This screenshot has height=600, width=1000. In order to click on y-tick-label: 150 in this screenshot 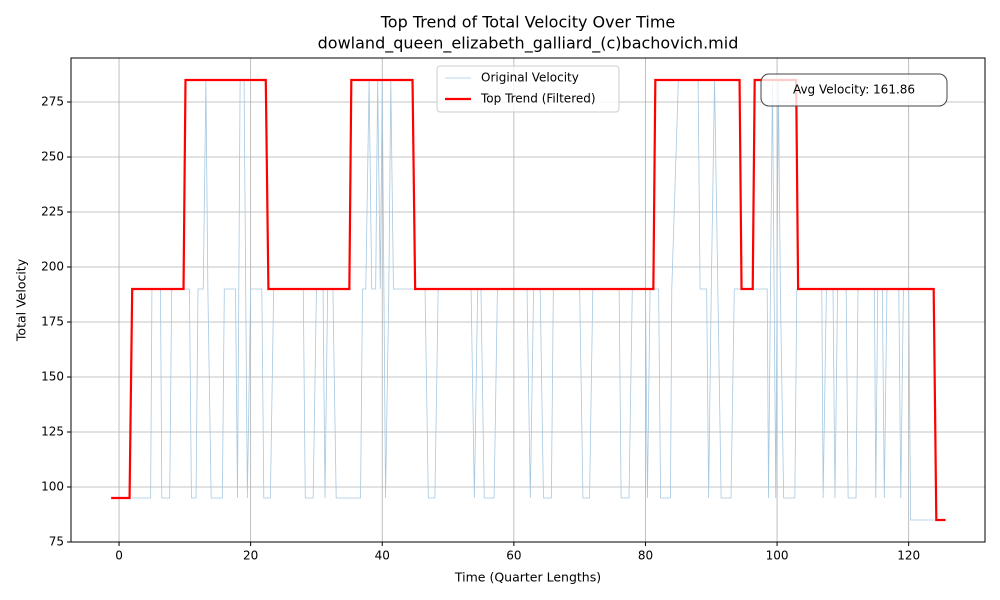, I will do `click(52, 377)`.